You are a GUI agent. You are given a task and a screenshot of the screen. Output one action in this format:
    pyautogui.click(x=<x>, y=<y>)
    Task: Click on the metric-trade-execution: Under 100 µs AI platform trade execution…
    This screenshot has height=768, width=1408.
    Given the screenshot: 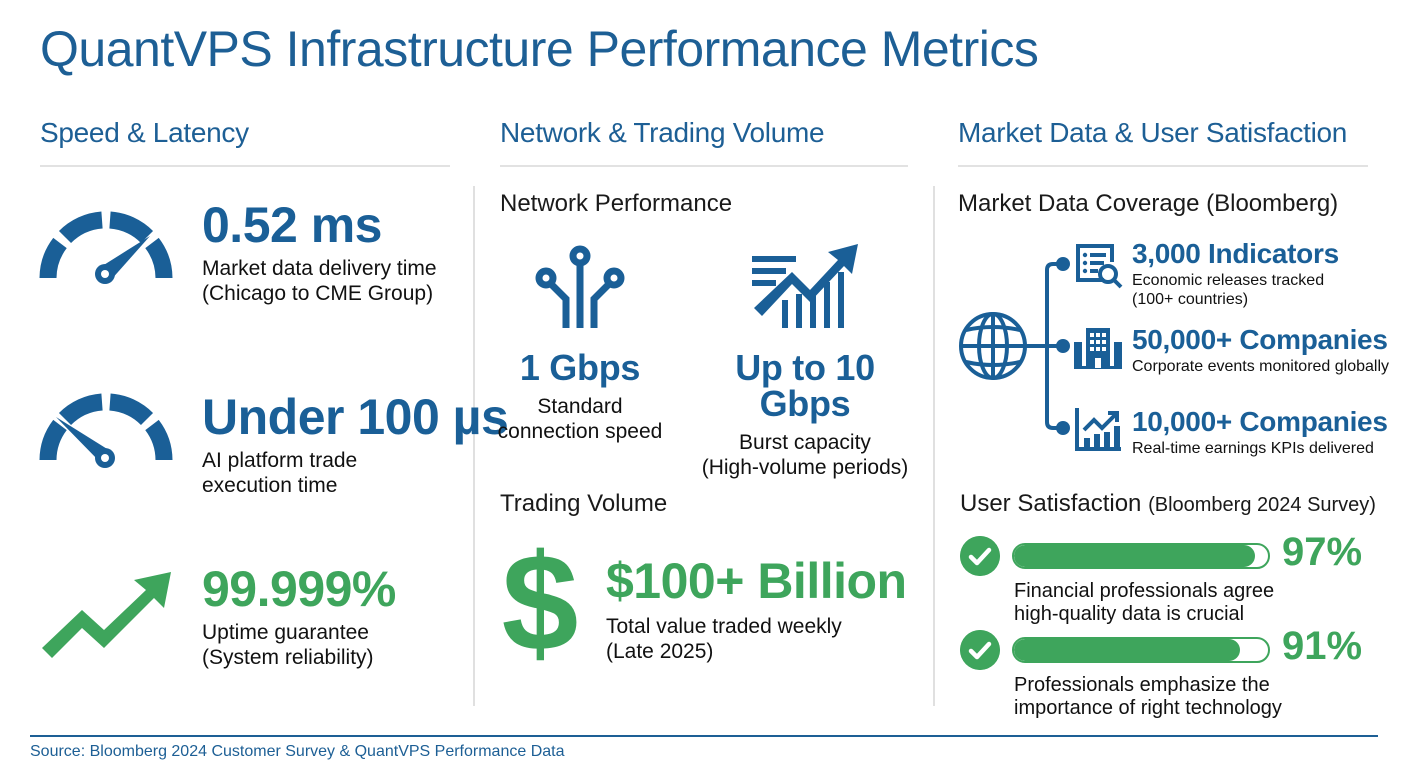 What is the action you would take?
    pyautogui.click(x=355, y=443)
    